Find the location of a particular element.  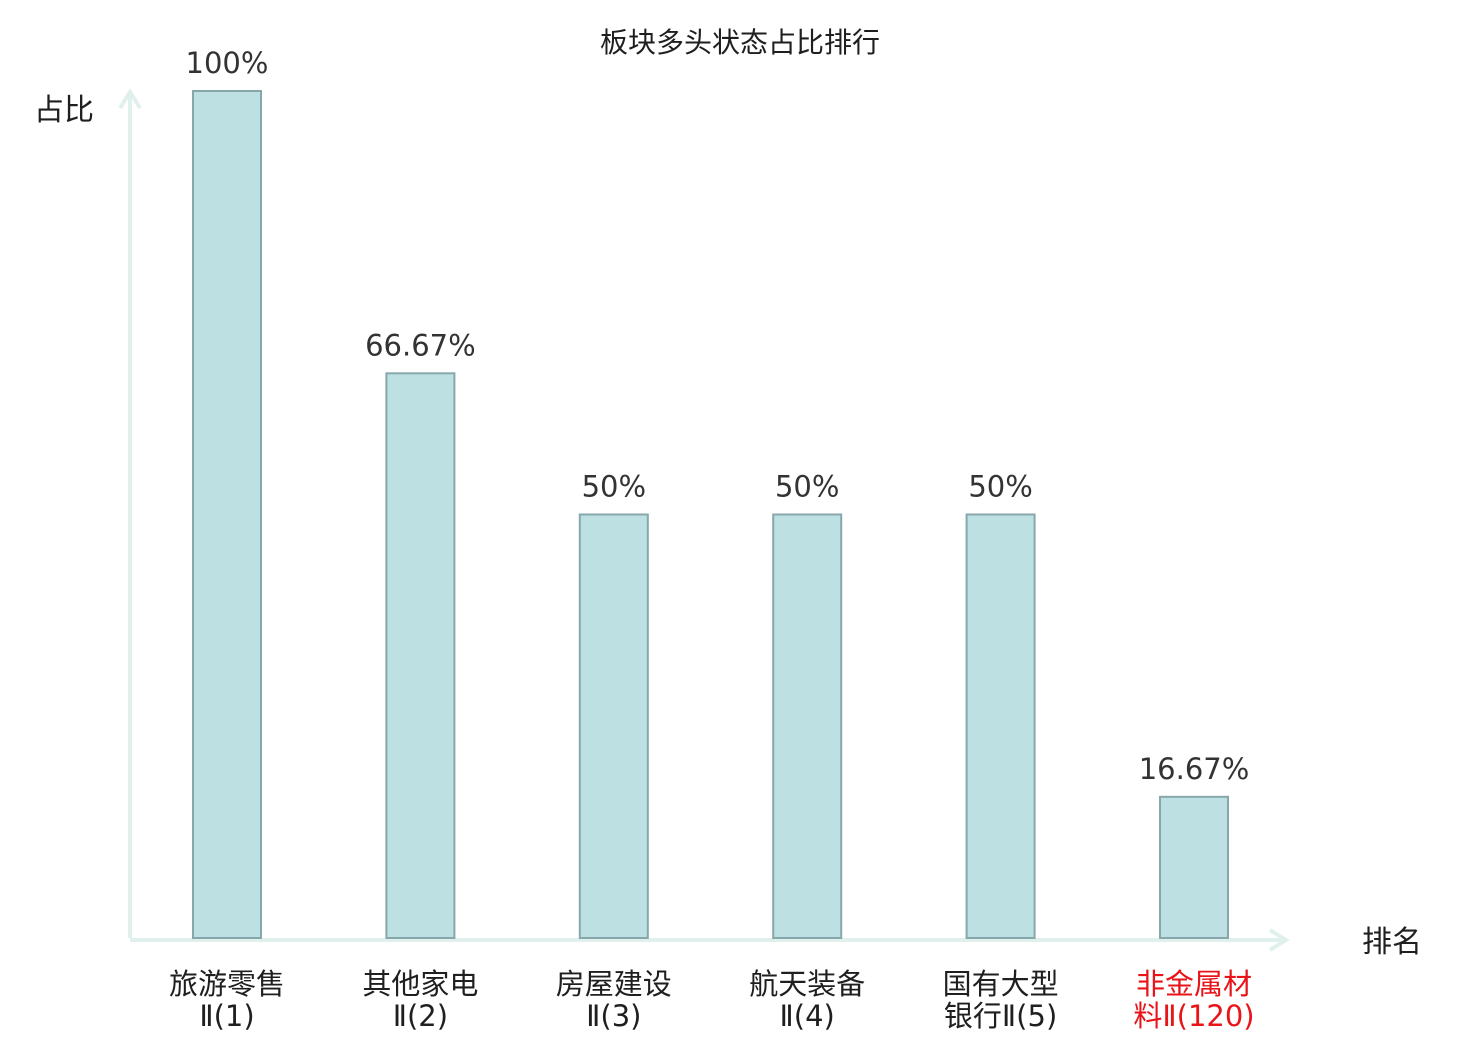

category-label-line2: Ⅱ(2) is located at coordinates (420, 1016).